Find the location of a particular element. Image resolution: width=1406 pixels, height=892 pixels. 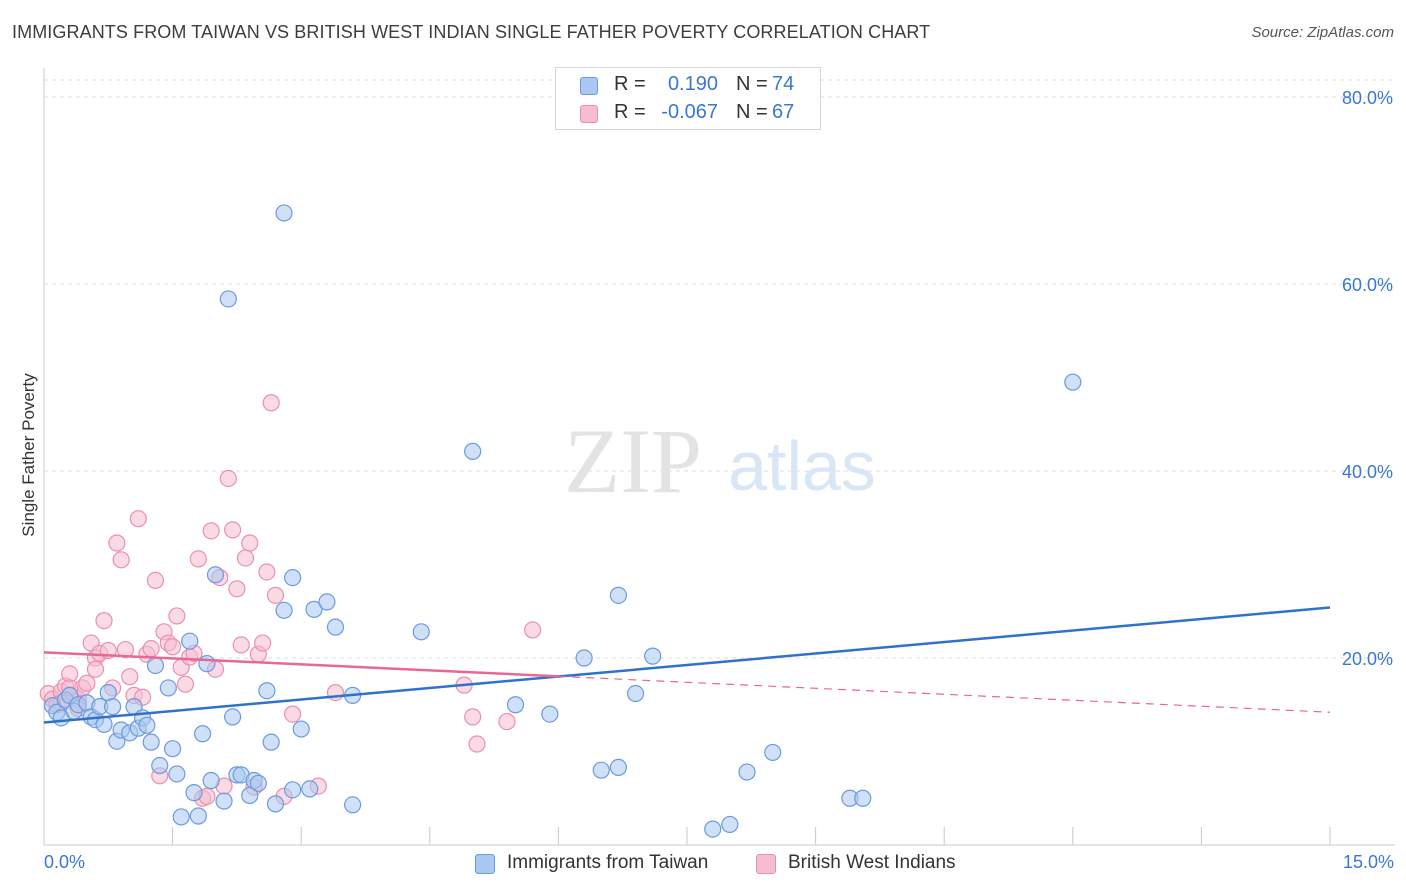

watermark-zip: ZIP is located at coordinates (633, 461).